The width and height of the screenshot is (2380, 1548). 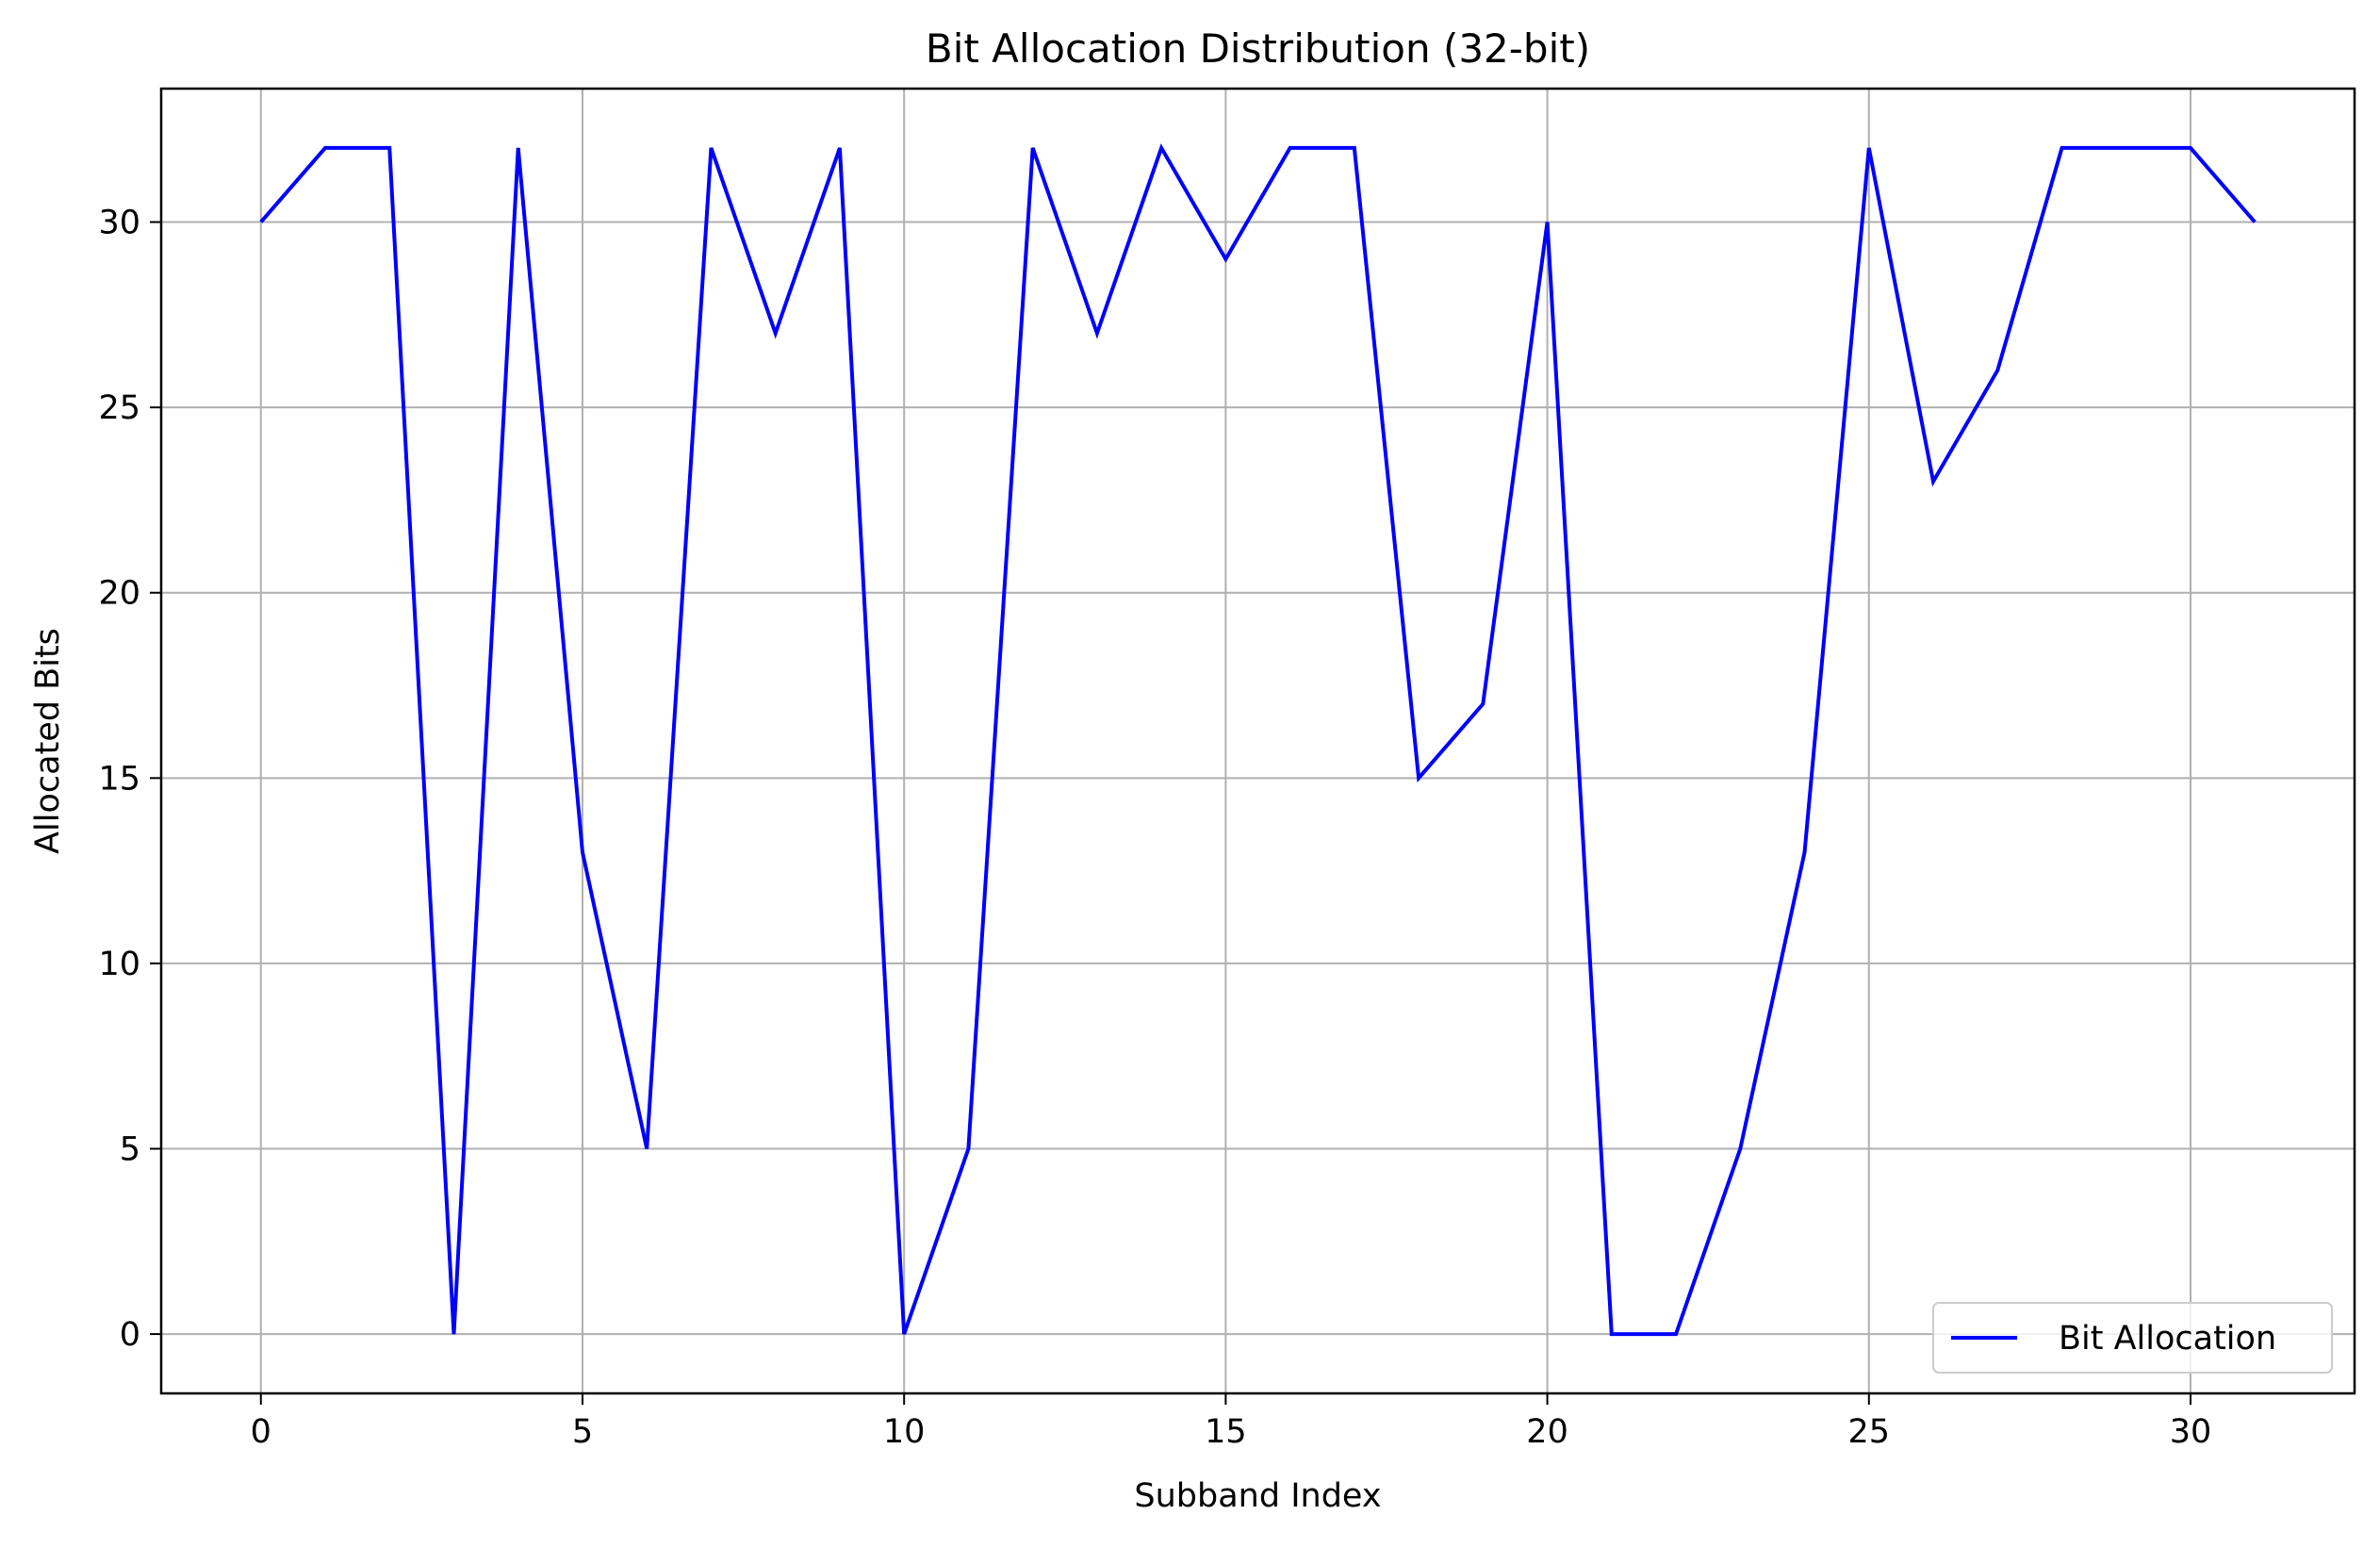 What do you see at coordinates (119, 223) in the screenshot?
I see `y-tick-label: 30` at bounding box center [119, 223].